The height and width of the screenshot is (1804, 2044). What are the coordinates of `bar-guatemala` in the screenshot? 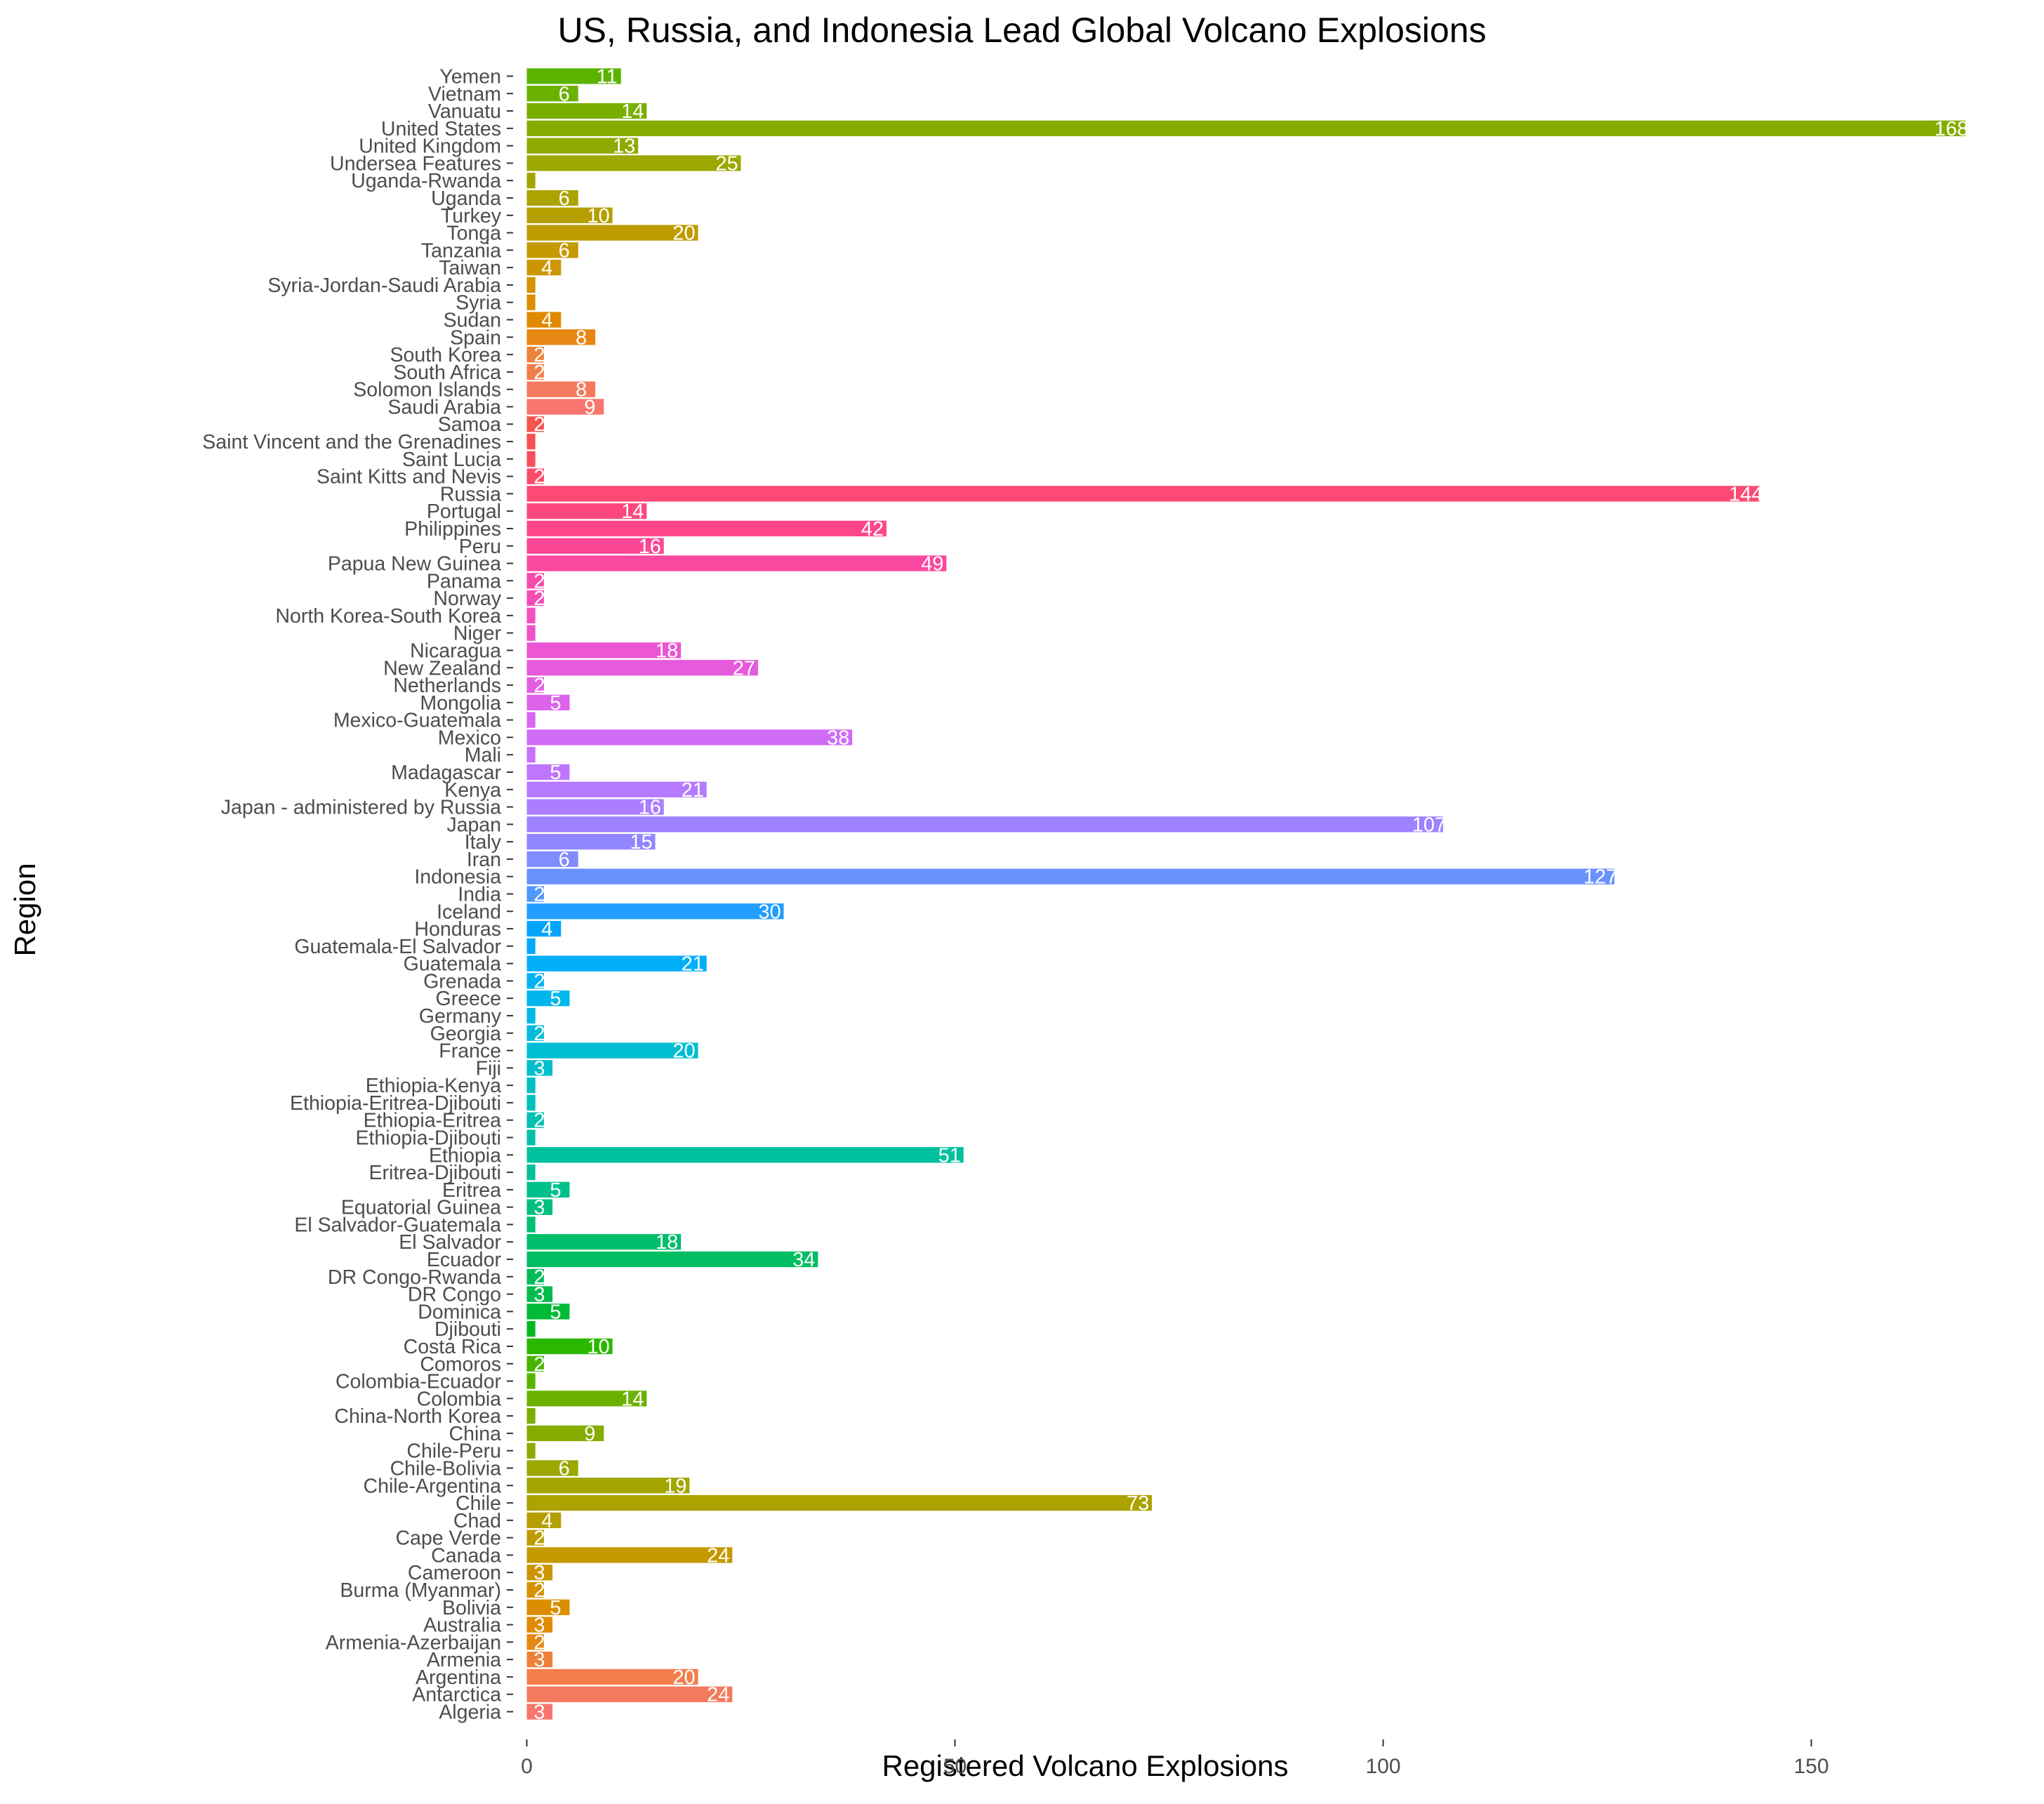 It's located at (616, 963).